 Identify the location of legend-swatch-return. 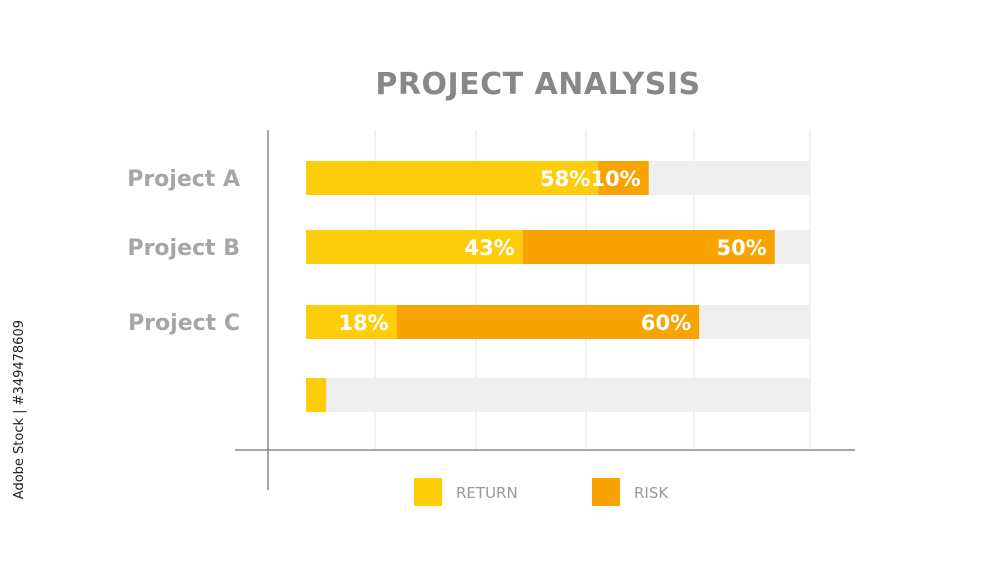
(428, 492).